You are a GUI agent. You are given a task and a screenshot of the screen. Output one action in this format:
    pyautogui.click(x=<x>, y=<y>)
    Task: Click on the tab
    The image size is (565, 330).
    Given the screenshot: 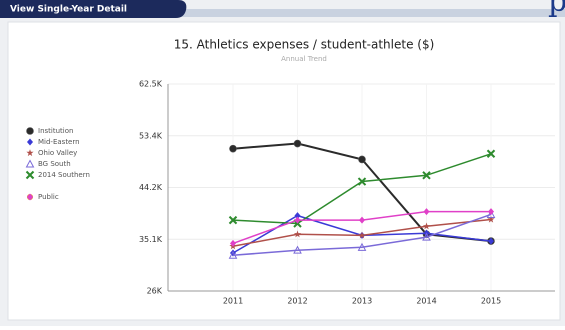 What is the action you would take?
    pyautogui.click(x=93, y=9)
    